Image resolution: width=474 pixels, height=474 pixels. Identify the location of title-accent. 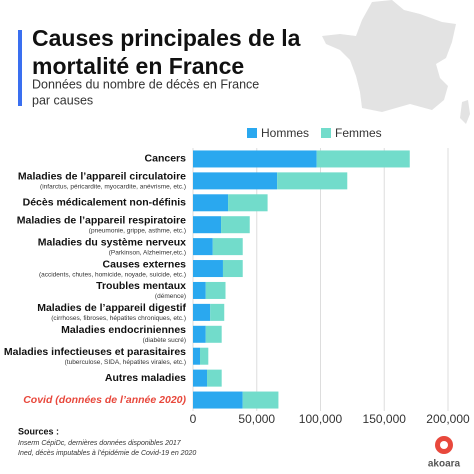
(20, 68).